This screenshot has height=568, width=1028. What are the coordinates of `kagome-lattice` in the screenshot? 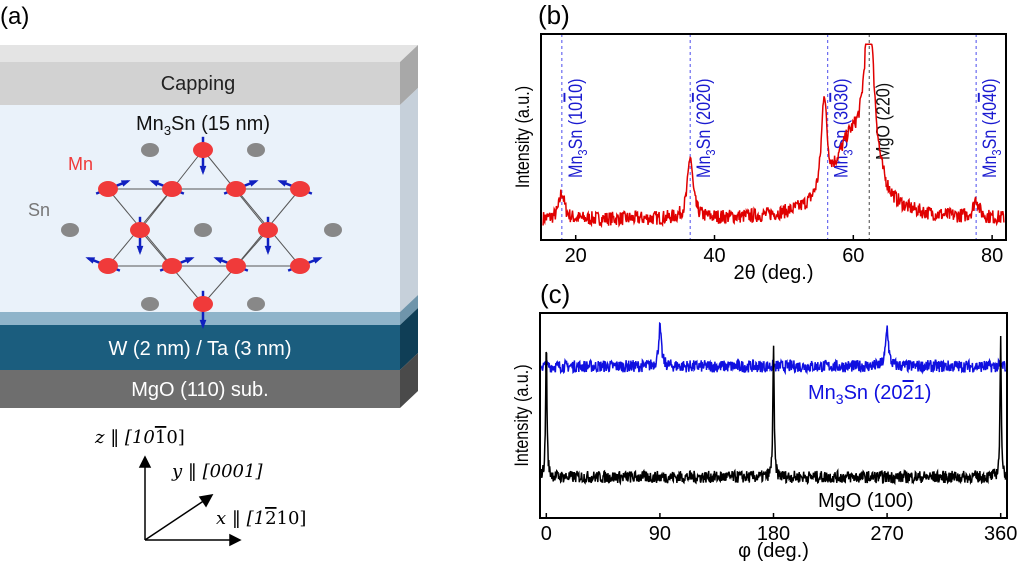 It's located at (201, 232).